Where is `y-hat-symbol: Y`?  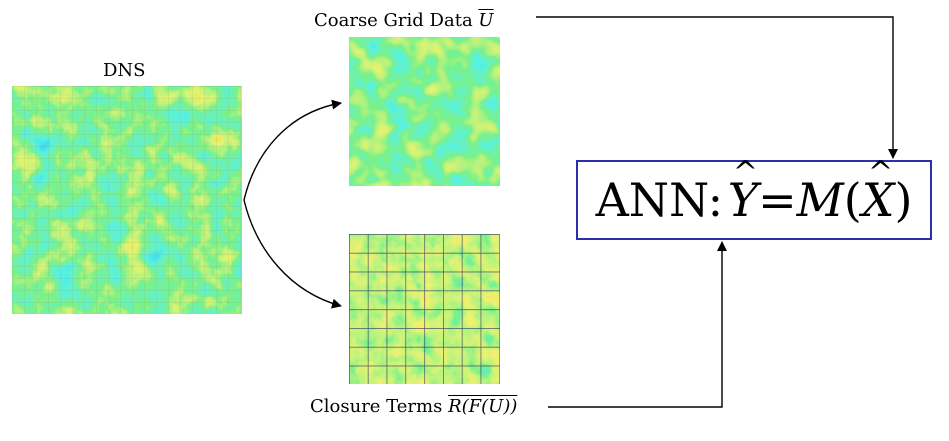 y-hat-symbol: Y is located at coordinates (743, 200).